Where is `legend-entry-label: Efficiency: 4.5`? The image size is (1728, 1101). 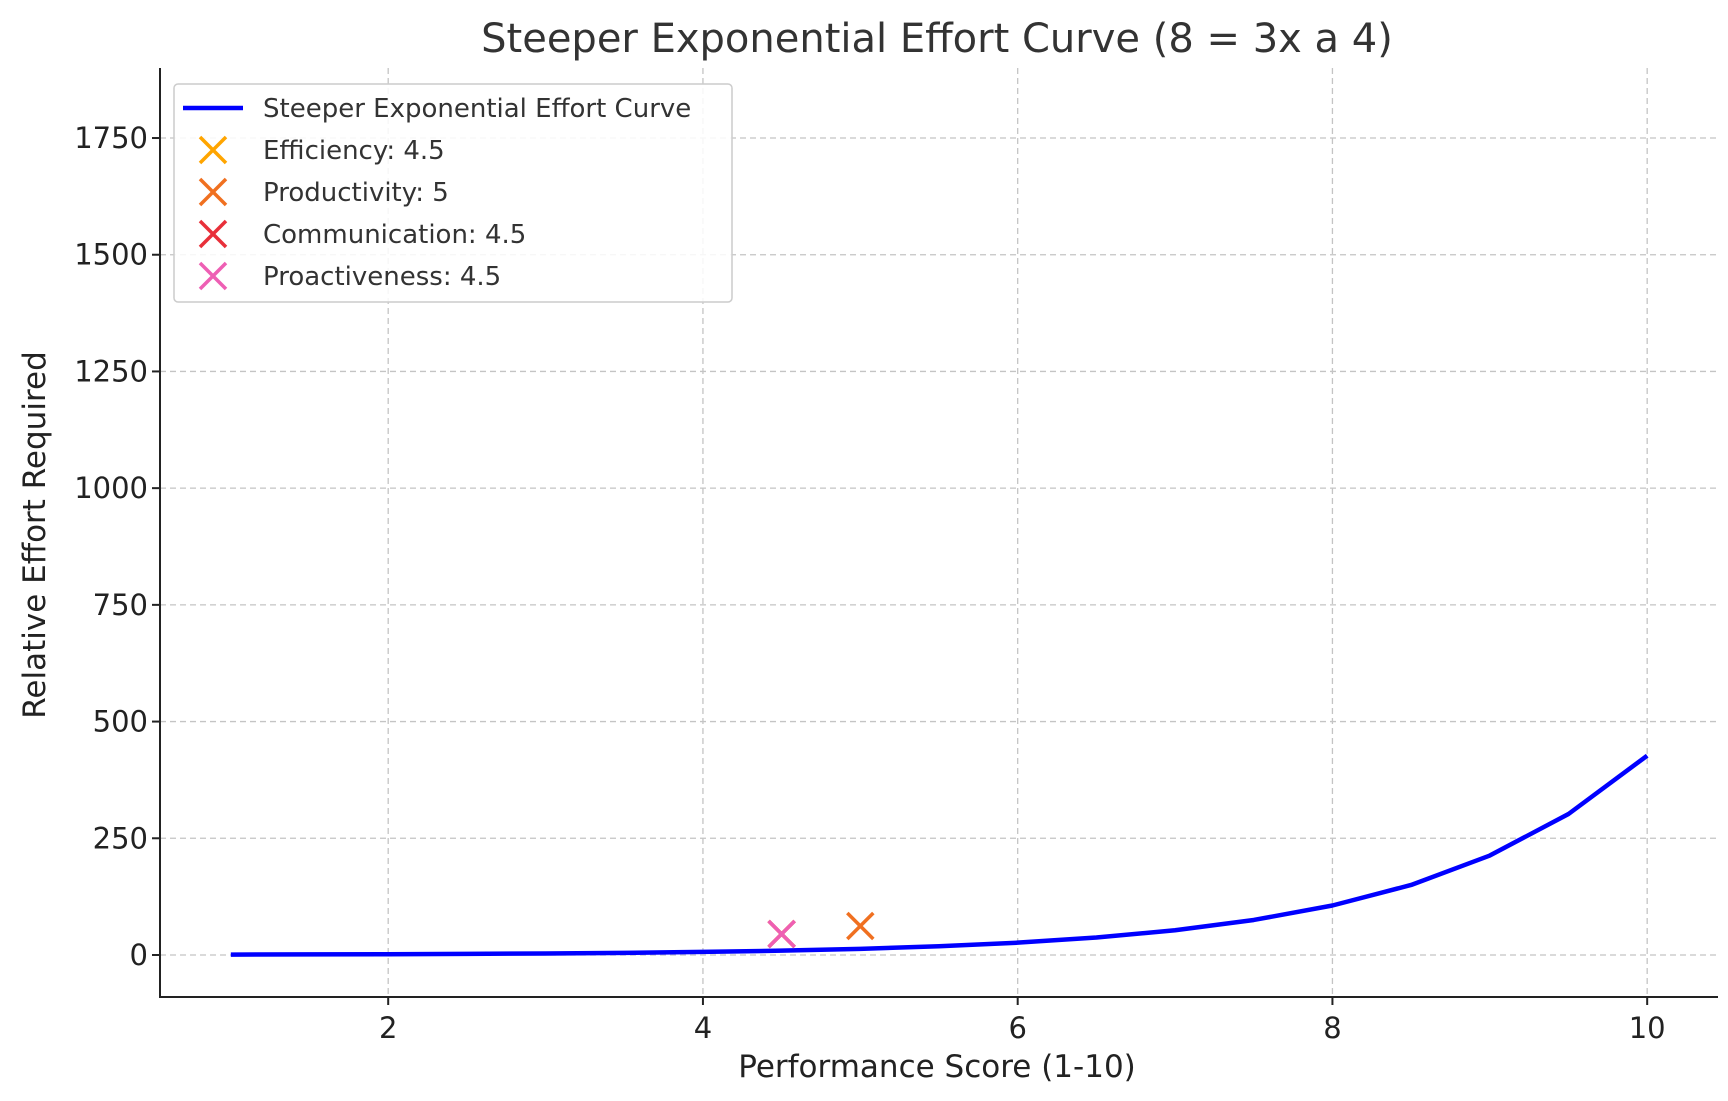
legend-entry-label: Efficiency: 4.5 is located at coordinates (354, 151).